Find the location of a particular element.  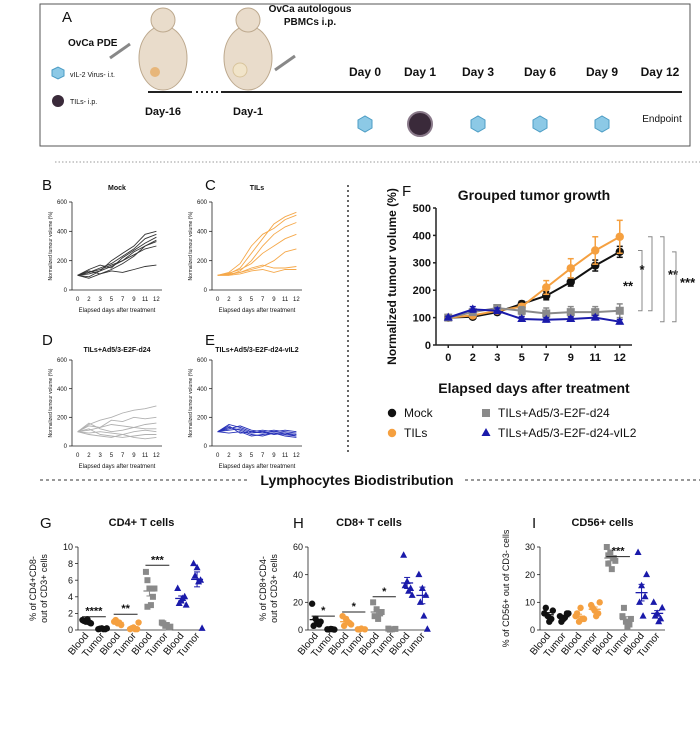

panel-letter: H is located at coordinates (298, 523).